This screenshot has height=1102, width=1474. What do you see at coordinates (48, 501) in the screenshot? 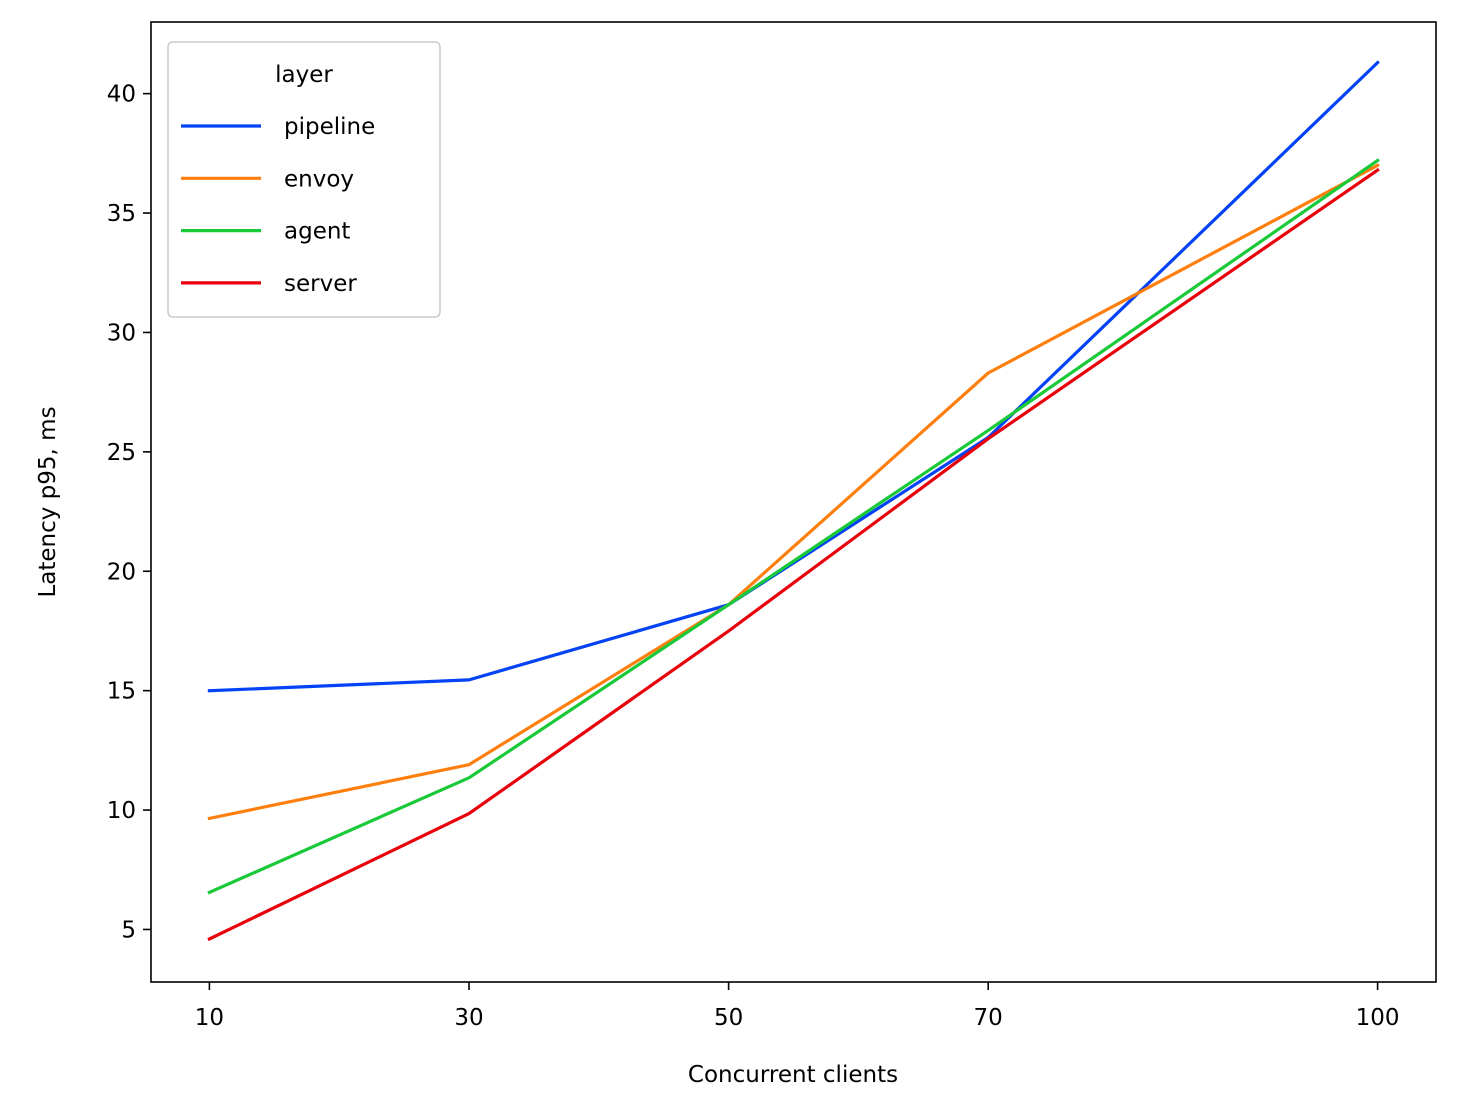
I see `y-axis-label: Latency p95, ms` at bounding box center [48, 501].